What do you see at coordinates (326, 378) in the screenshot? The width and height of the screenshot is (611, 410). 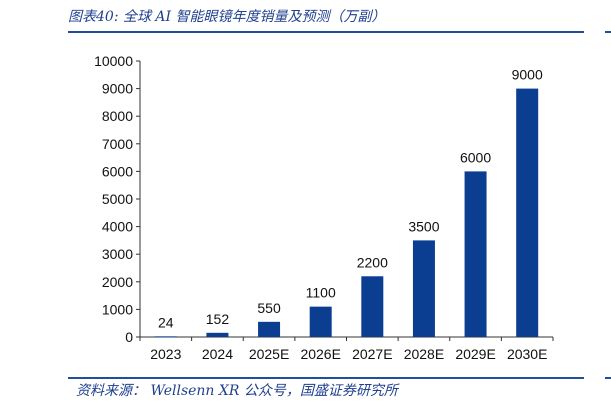 I see `bottom-rule` at bounding box center [326, 378].